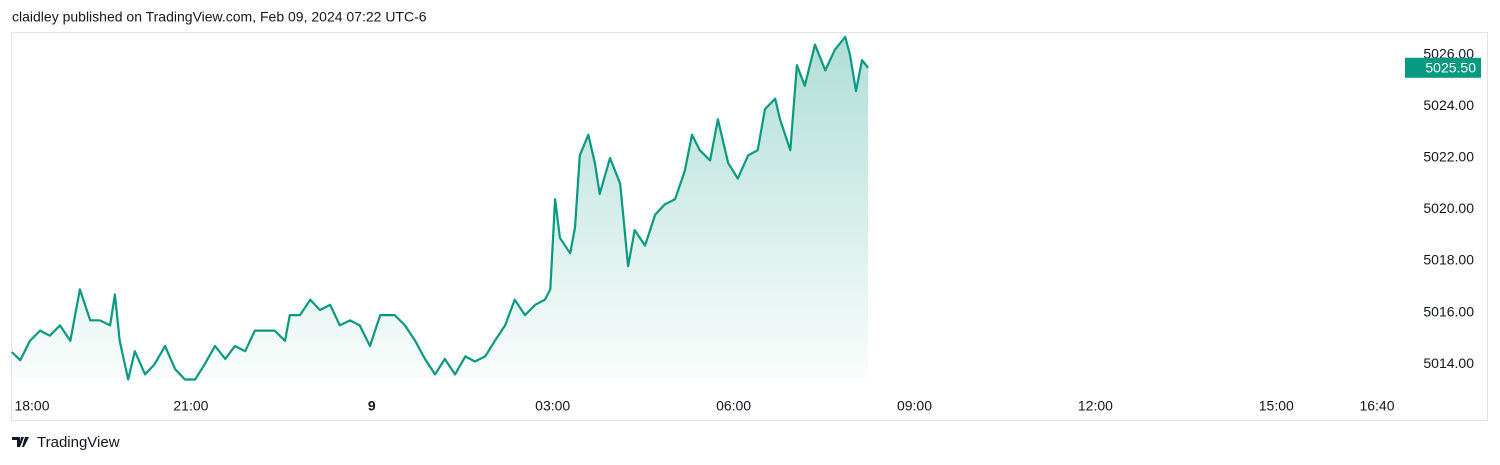  I want to click on x-tick-label: 09:00, so click(914, 406).